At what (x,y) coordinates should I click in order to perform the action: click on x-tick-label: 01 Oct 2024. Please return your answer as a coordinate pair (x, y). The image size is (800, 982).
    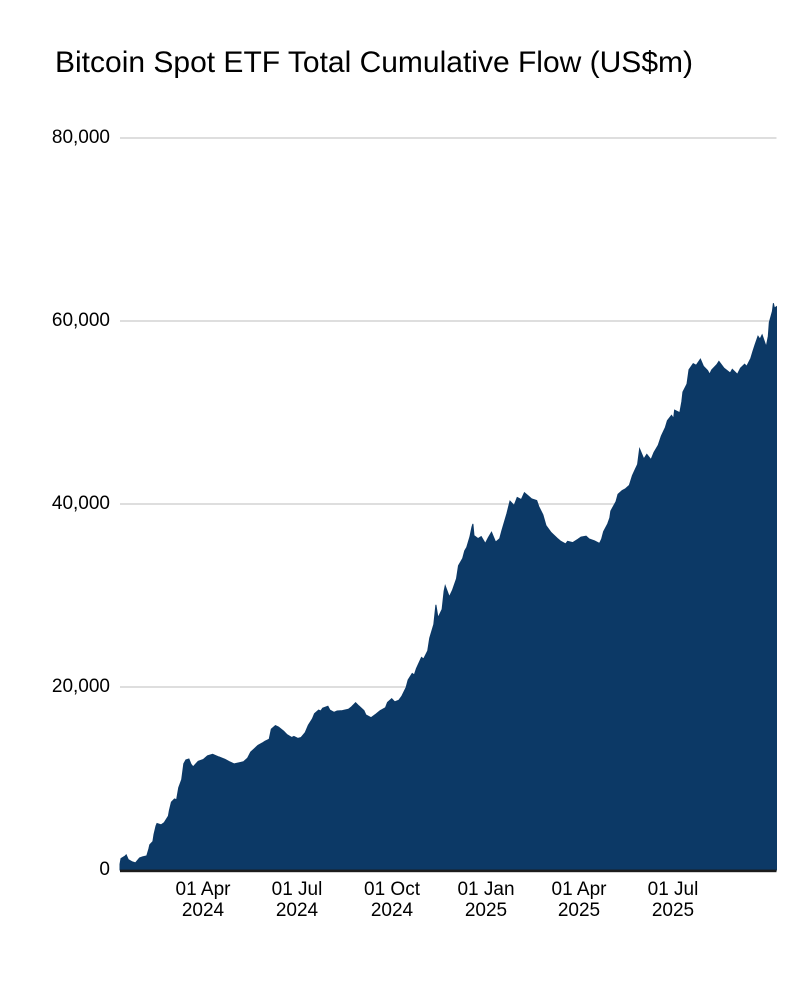
    Looking at the image, I should click on (392, 900).